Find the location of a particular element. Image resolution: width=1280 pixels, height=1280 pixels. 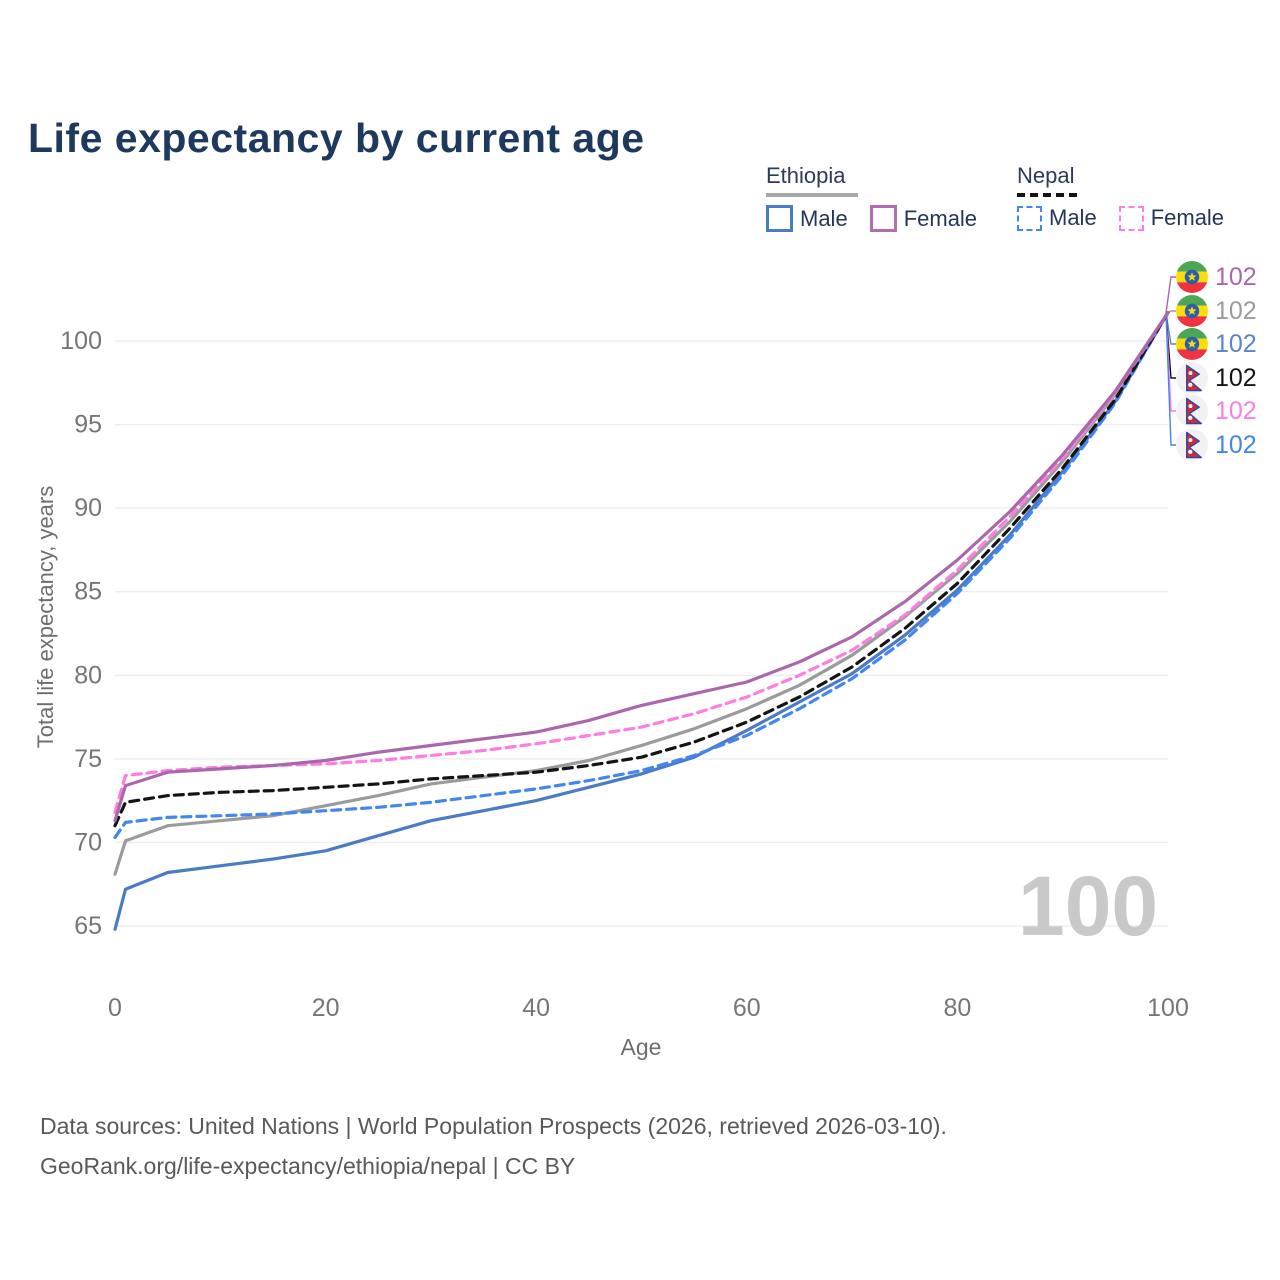

endpoint-label-nepal-total: 102 is located at coordinates (1216, 378).